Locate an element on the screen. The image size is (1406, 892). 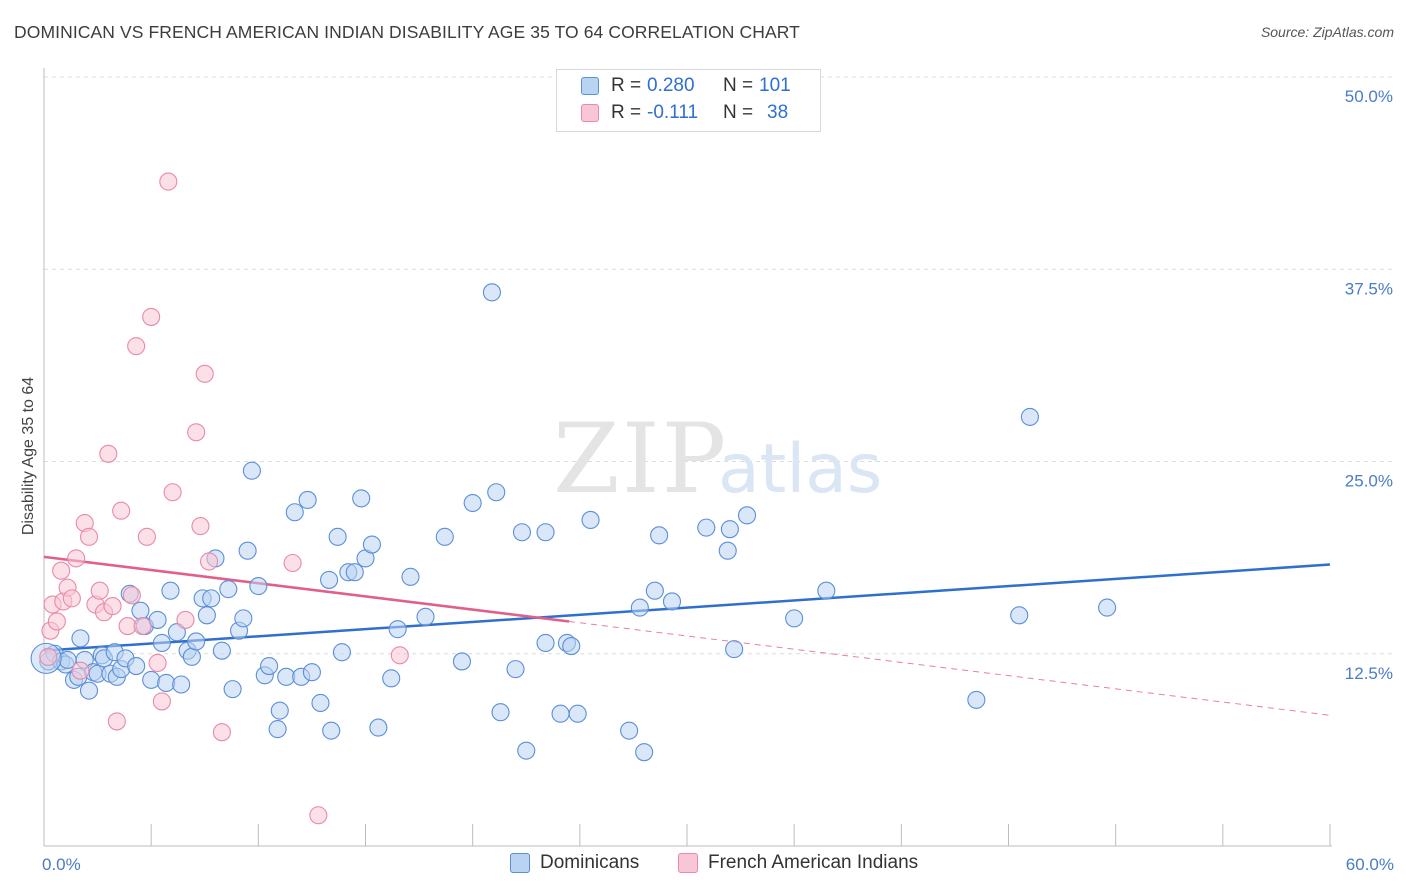
legend-n-value: 101 is located at coordinates (775, 85).